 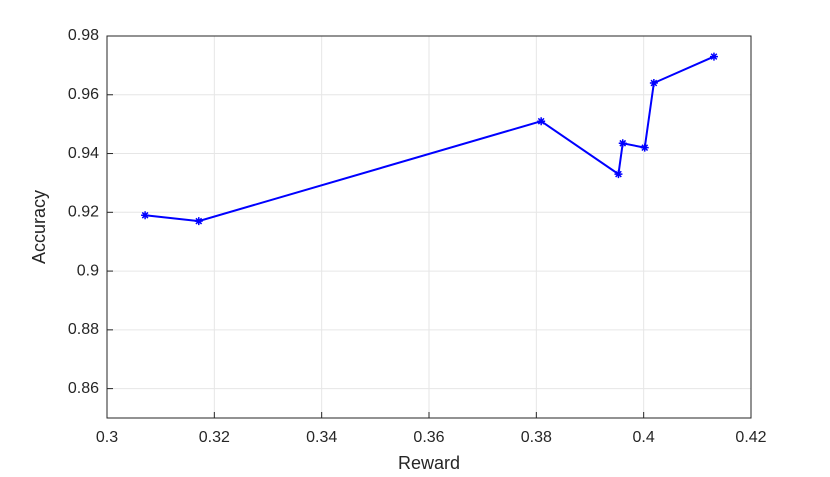 What do you see at coordinates (321, 437) in the screenshot?
I see `x-tick-label: 0.34` at bounding box center [321, 437].